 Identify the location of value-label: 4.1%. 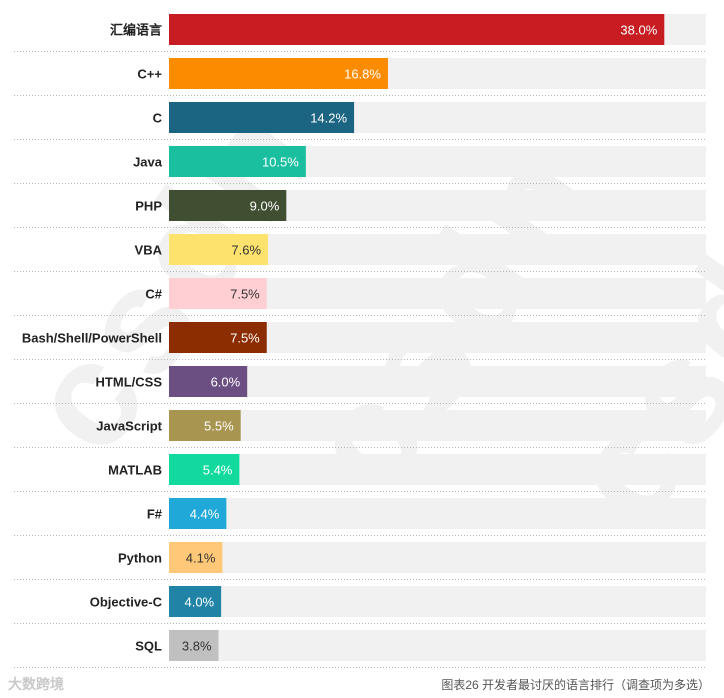
(201, 558).